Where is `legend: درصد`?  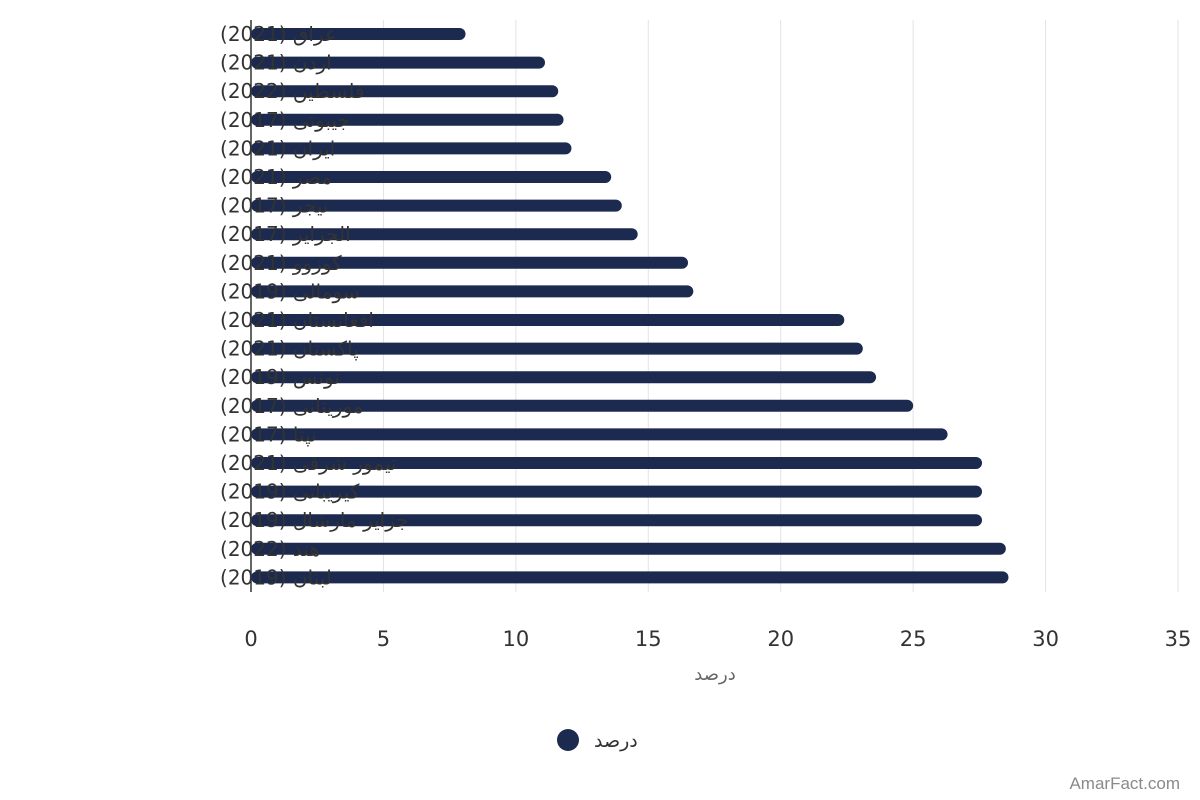 legend: درصد is located at coordinates (597, 740).